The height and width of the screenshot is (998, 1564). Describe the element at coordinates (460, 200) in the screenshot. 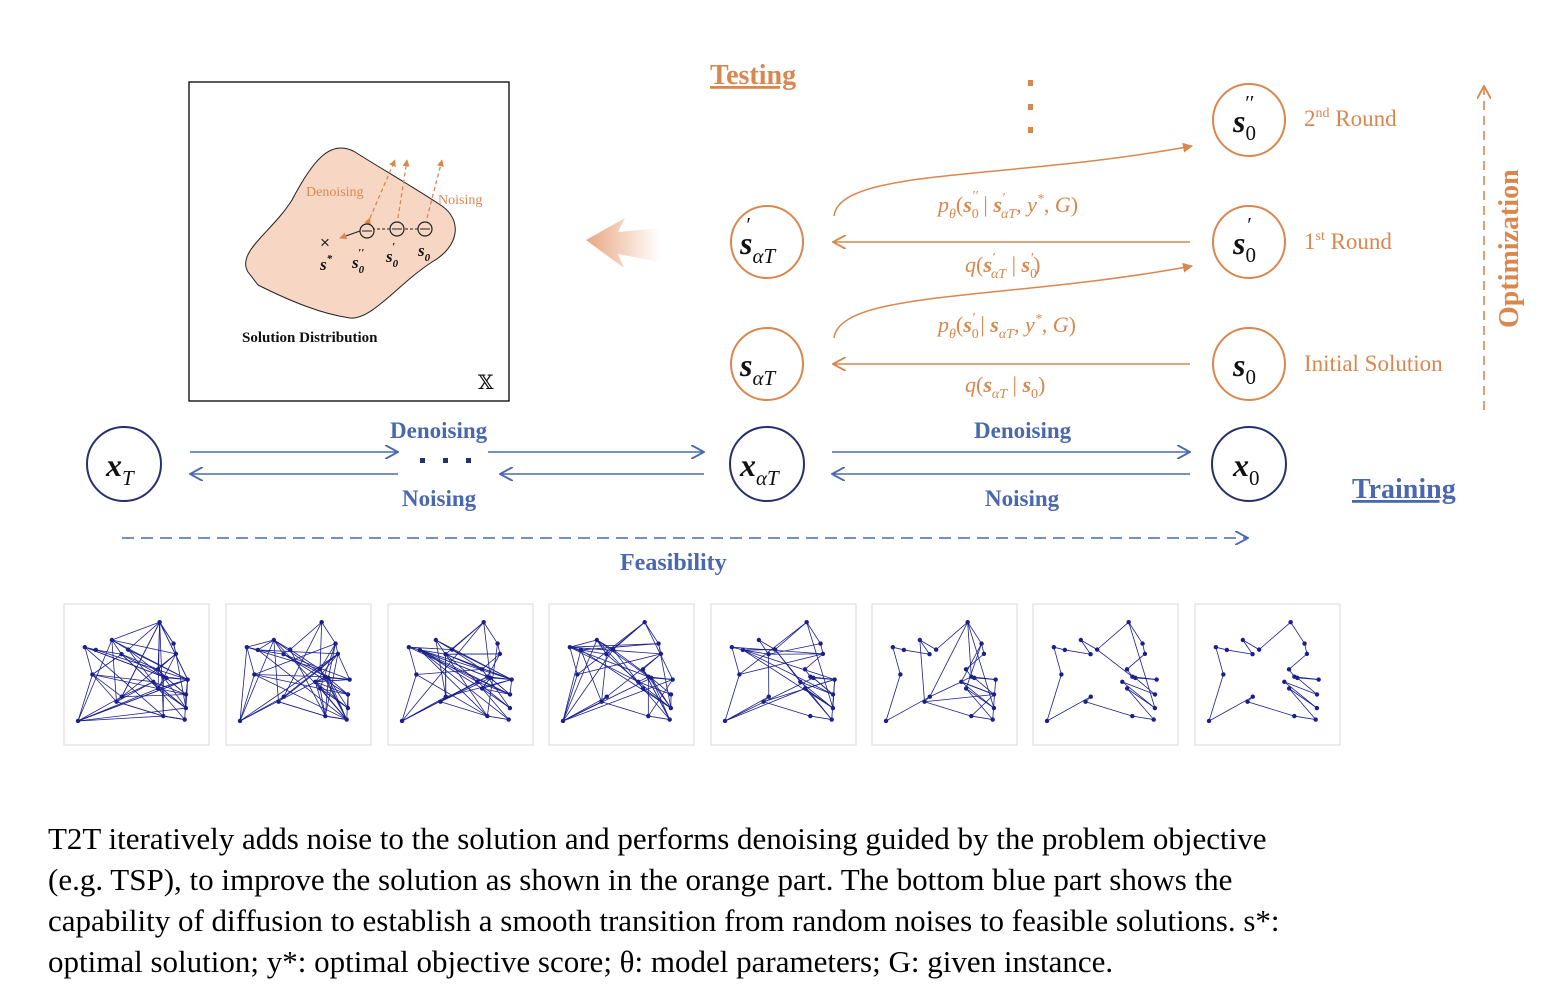

I see `inset-noising-label: Noising` at that location.